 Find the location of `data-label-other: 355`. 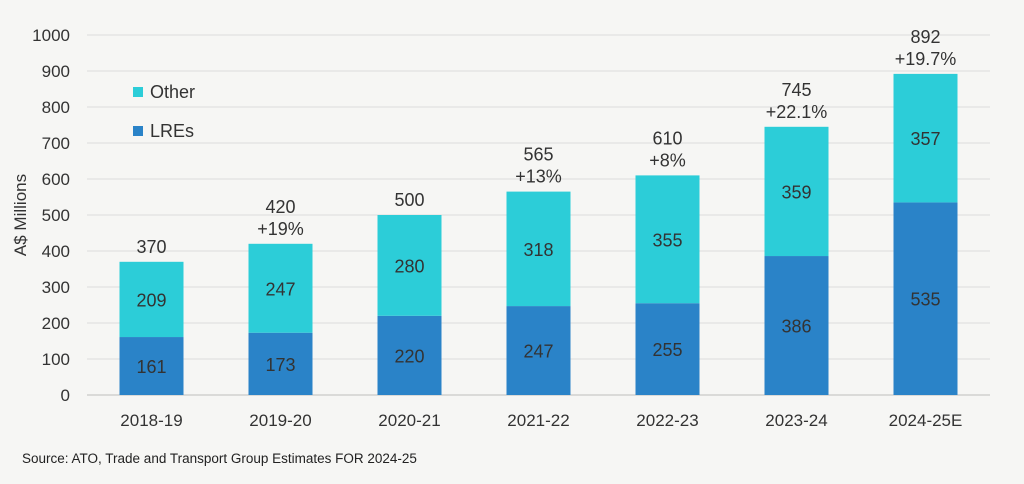

data-label-other: 355 is located at coordinates (667, 240).